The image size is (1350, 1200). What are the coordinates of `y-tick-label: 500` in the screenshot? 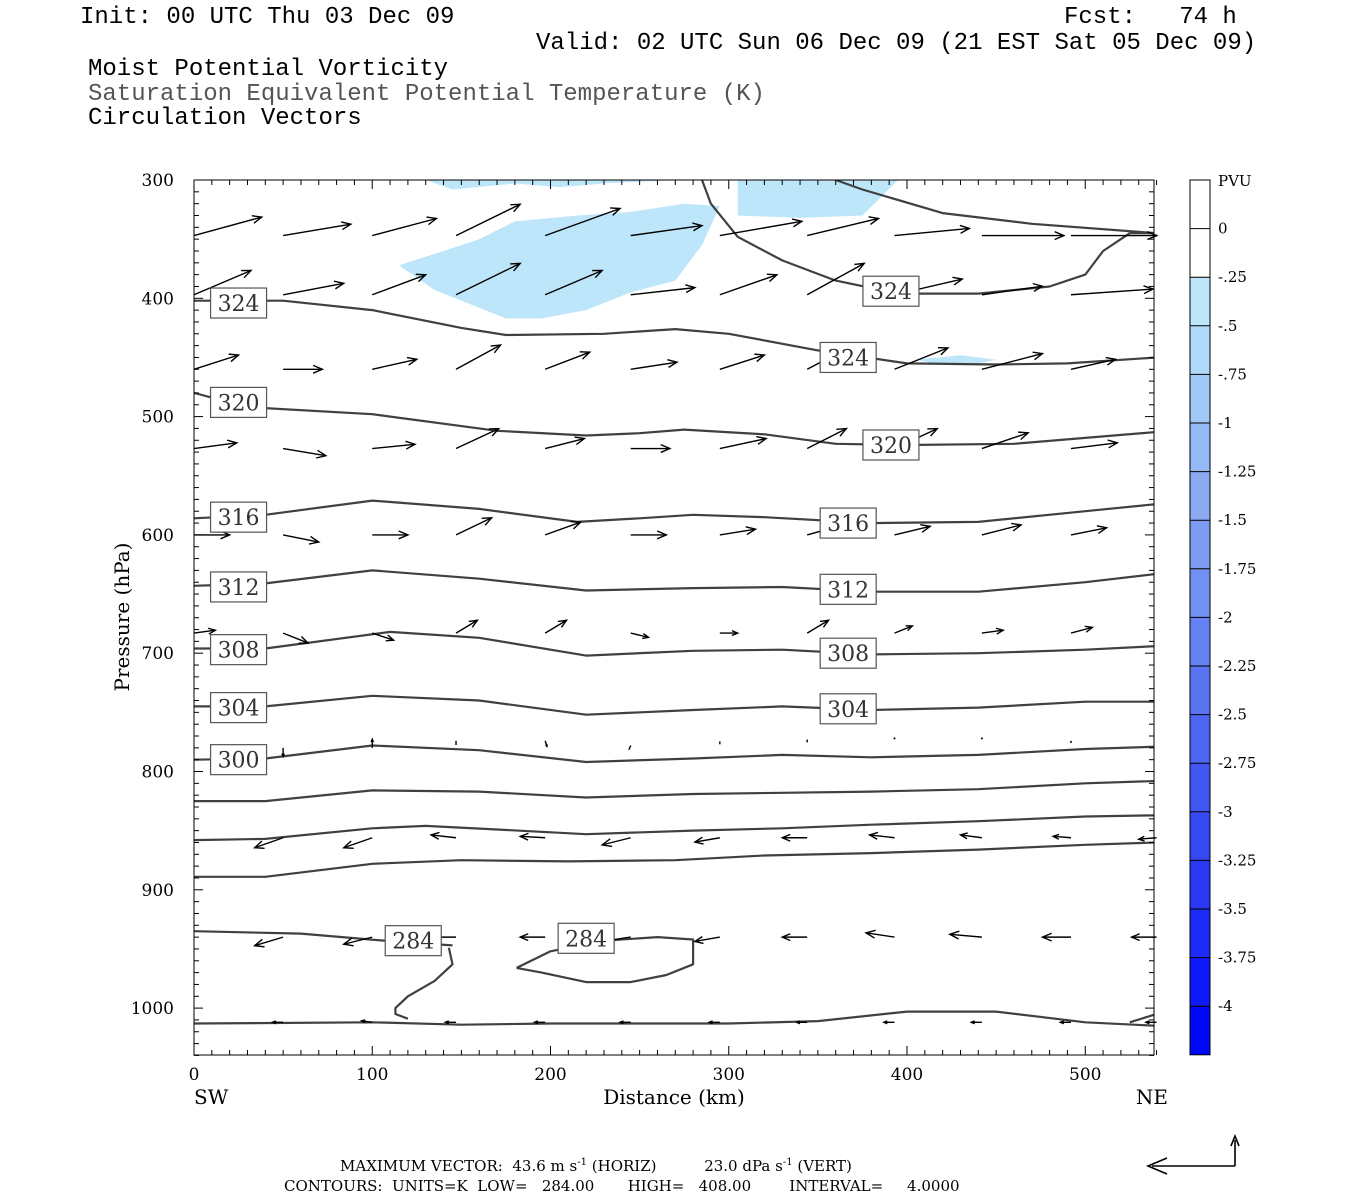 It's located at (158, 418).